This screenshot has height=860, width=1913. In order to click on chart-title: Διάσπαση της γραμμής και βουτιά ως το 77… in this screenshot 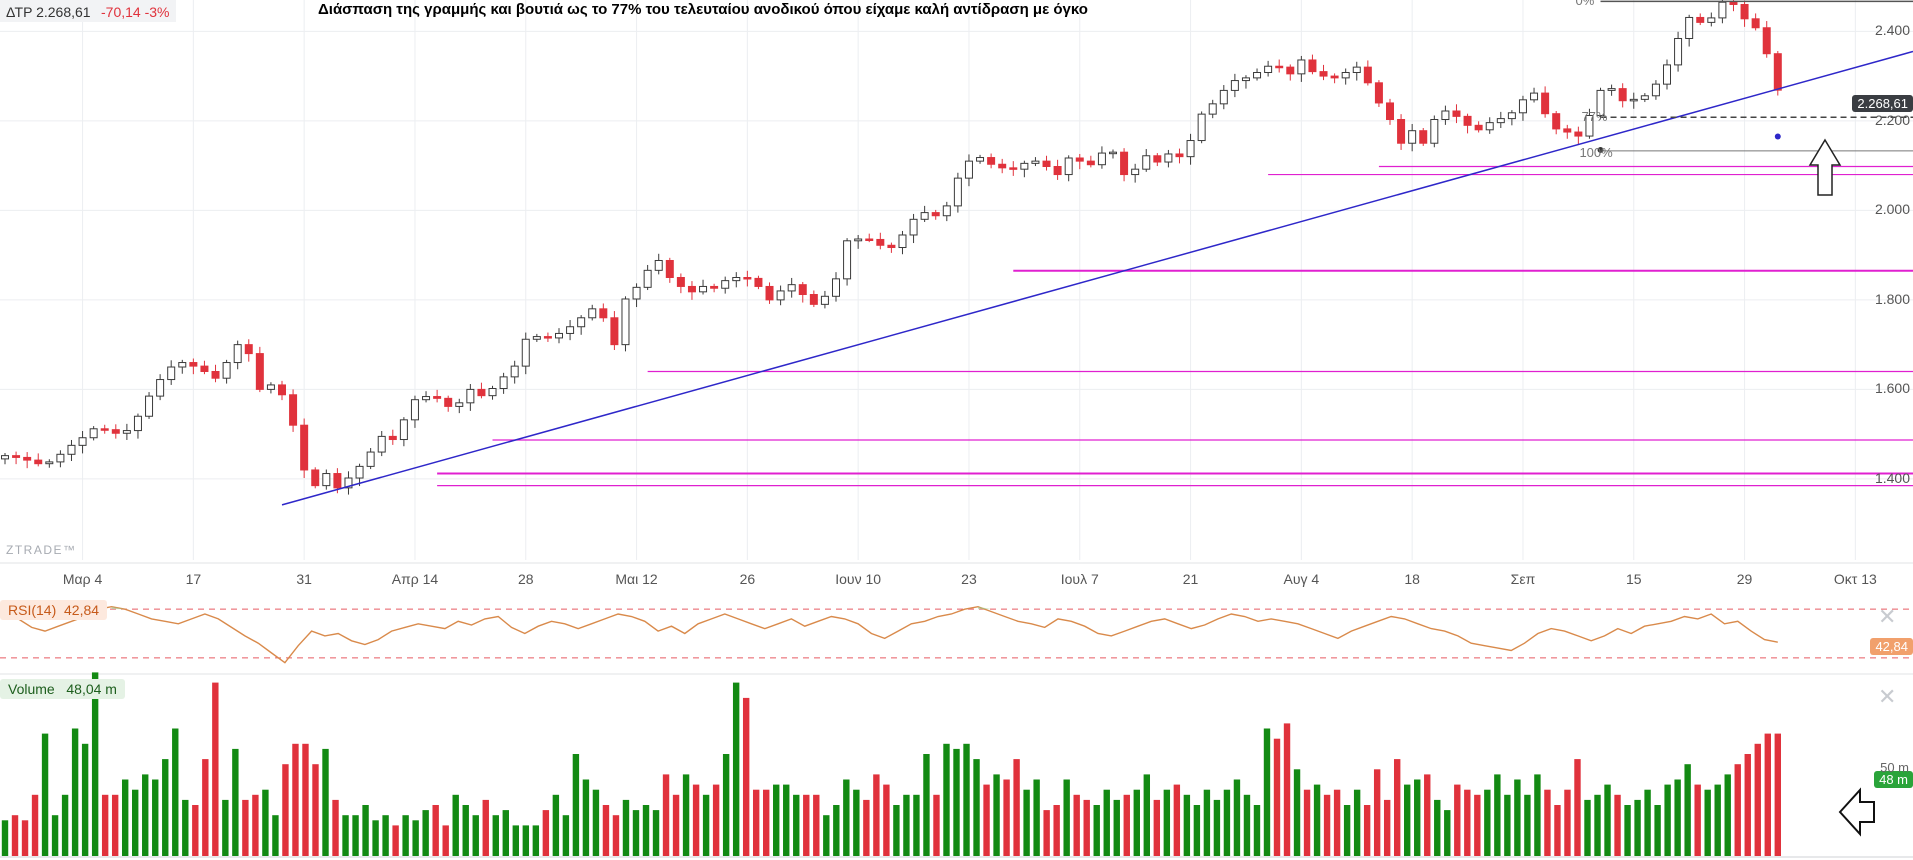, I will do `click(703, 9)`.